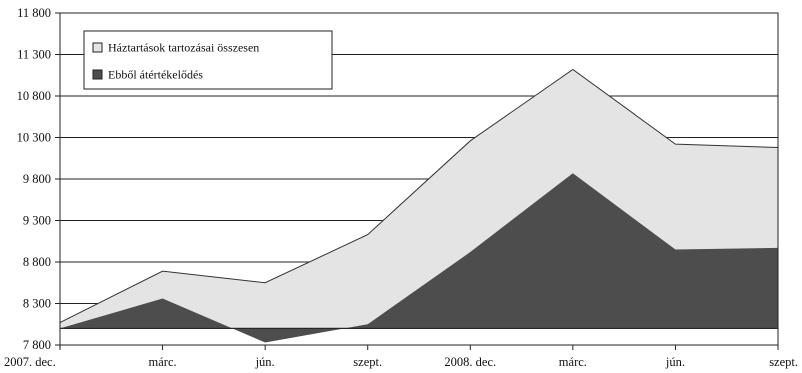 The width and height of the screenshot is (802, 373). I want to click on legend-swatch-total, so click(97, 47).